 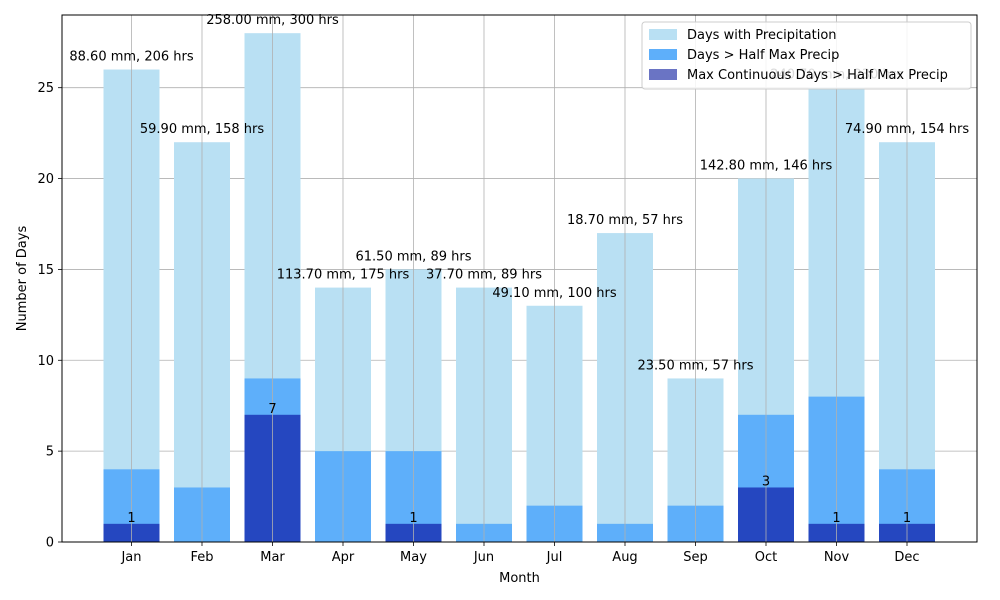 I want to click on x-tick-label: Apr, so click(x=343, y=557).